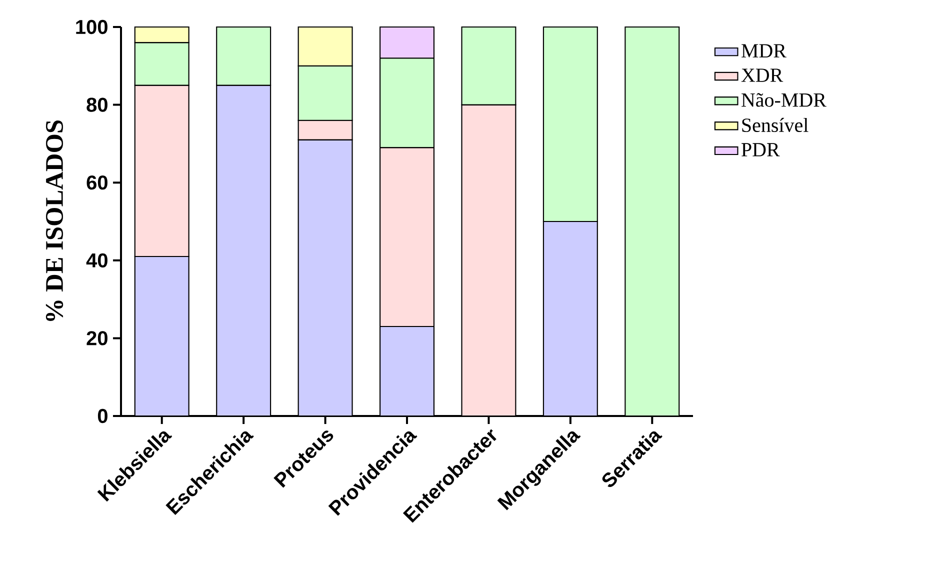  What do you see at coordinates (762, 75) in the screenshot?
I see `legend-label: XDR` at bounding box center [762, 75].